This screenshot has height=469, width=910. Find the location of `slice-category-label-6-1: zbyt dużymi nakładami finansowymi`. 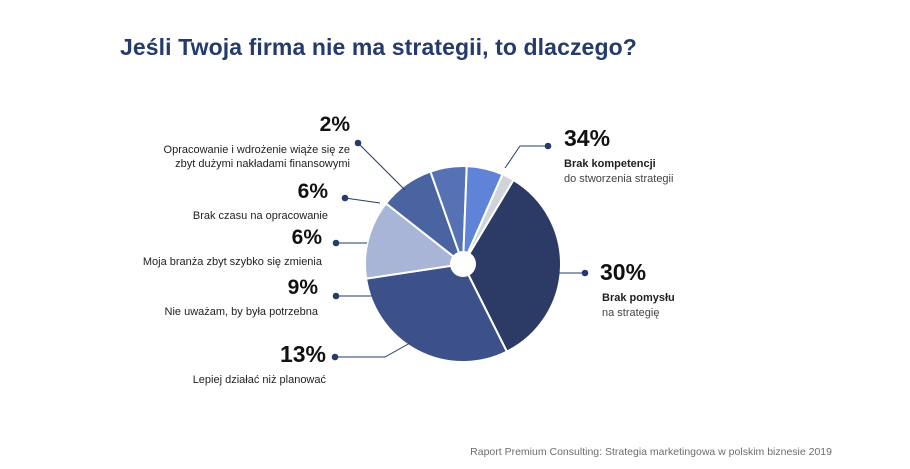

slice-category-label-6-1: zbyt dużymi nakładami finansowymi is located at coordinates (262, 164).